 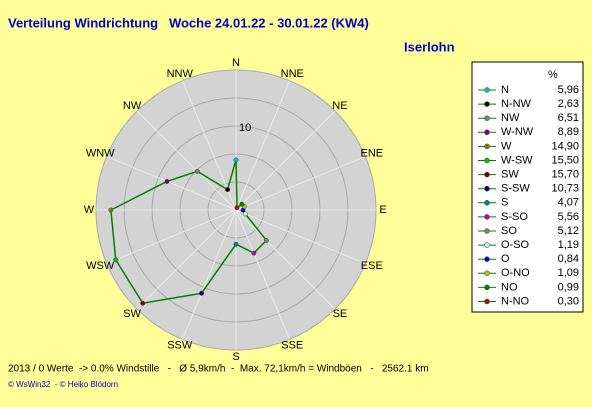 What do you see at coordinates (565, 146) in the screenshot?
I see `legend-value: 14,90` at bounding box center [565, 146].